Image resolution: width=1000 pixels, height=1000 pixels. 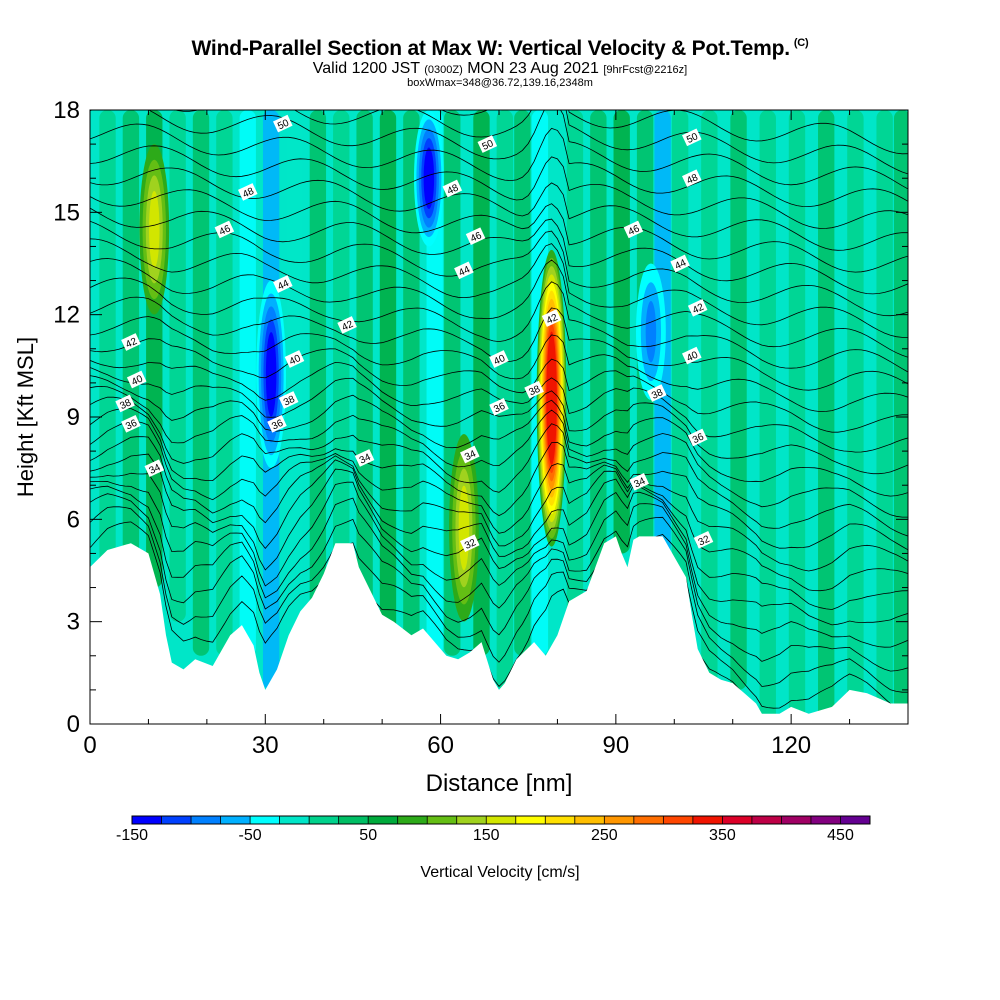 What do you see at coordinates (500, 872) in the screenshot?
I see `colorbar-title: Vertical Velocity [cm/s]` at bounding box center [500, 872].